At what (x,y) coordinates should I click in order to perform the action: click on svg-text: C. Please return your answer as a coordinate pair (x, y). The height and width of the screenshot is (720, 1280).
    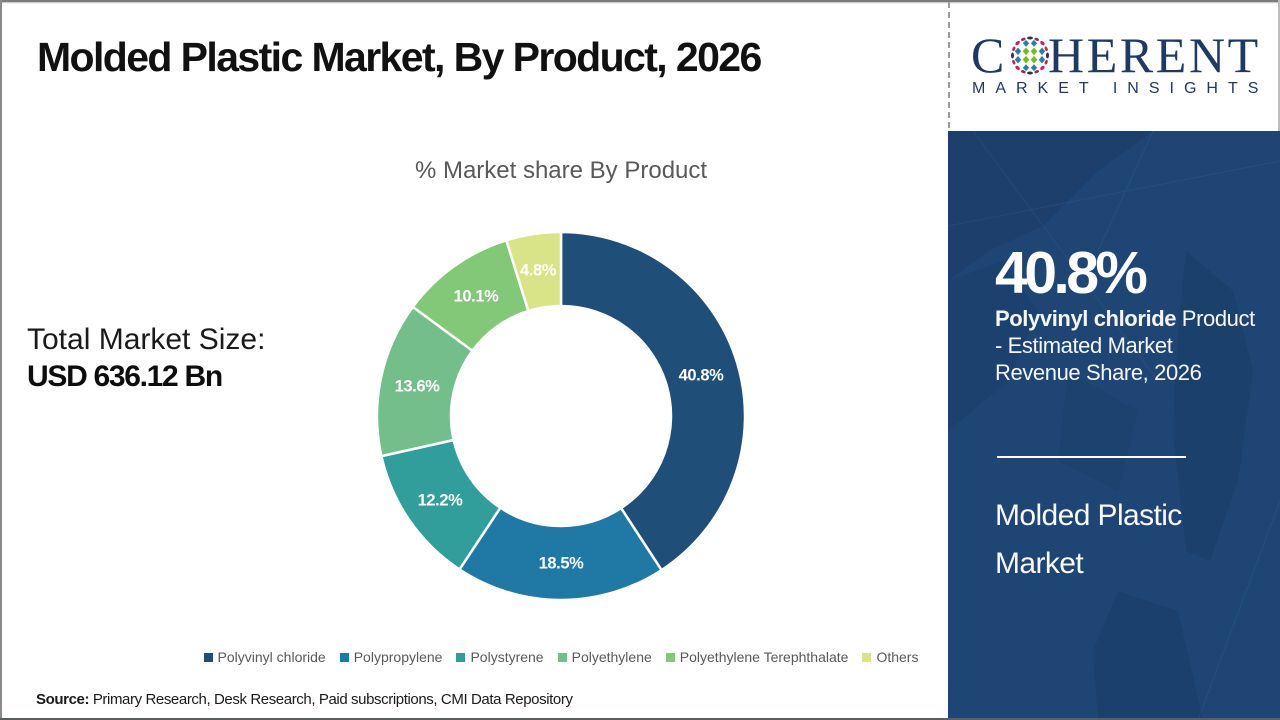
    Looking at the image, I should click on (988, 55).